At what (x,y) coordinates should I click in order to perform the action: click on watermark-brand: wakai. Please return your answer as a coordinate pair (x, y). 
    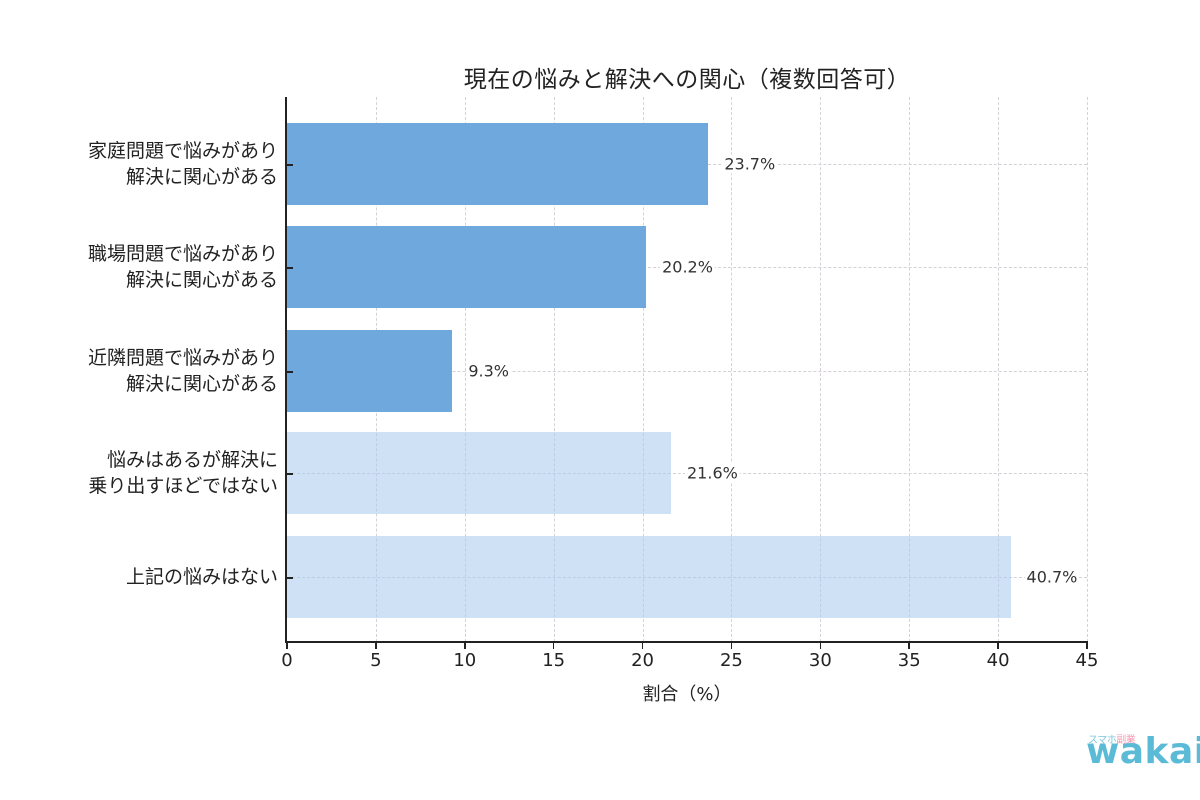
    Looking at the image, I should click on (1143, 751).